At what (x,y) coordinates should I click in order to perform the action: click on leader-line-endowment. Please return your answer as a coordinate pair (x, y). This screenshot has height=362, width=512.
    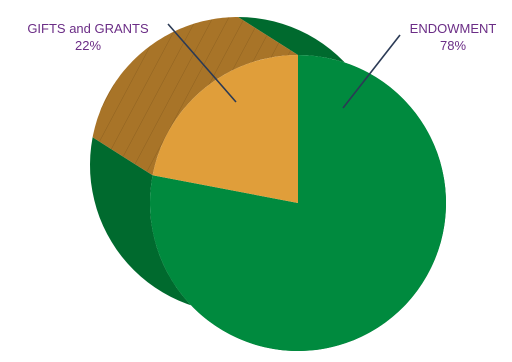
    Looking at the image, I should click on (371, 71).